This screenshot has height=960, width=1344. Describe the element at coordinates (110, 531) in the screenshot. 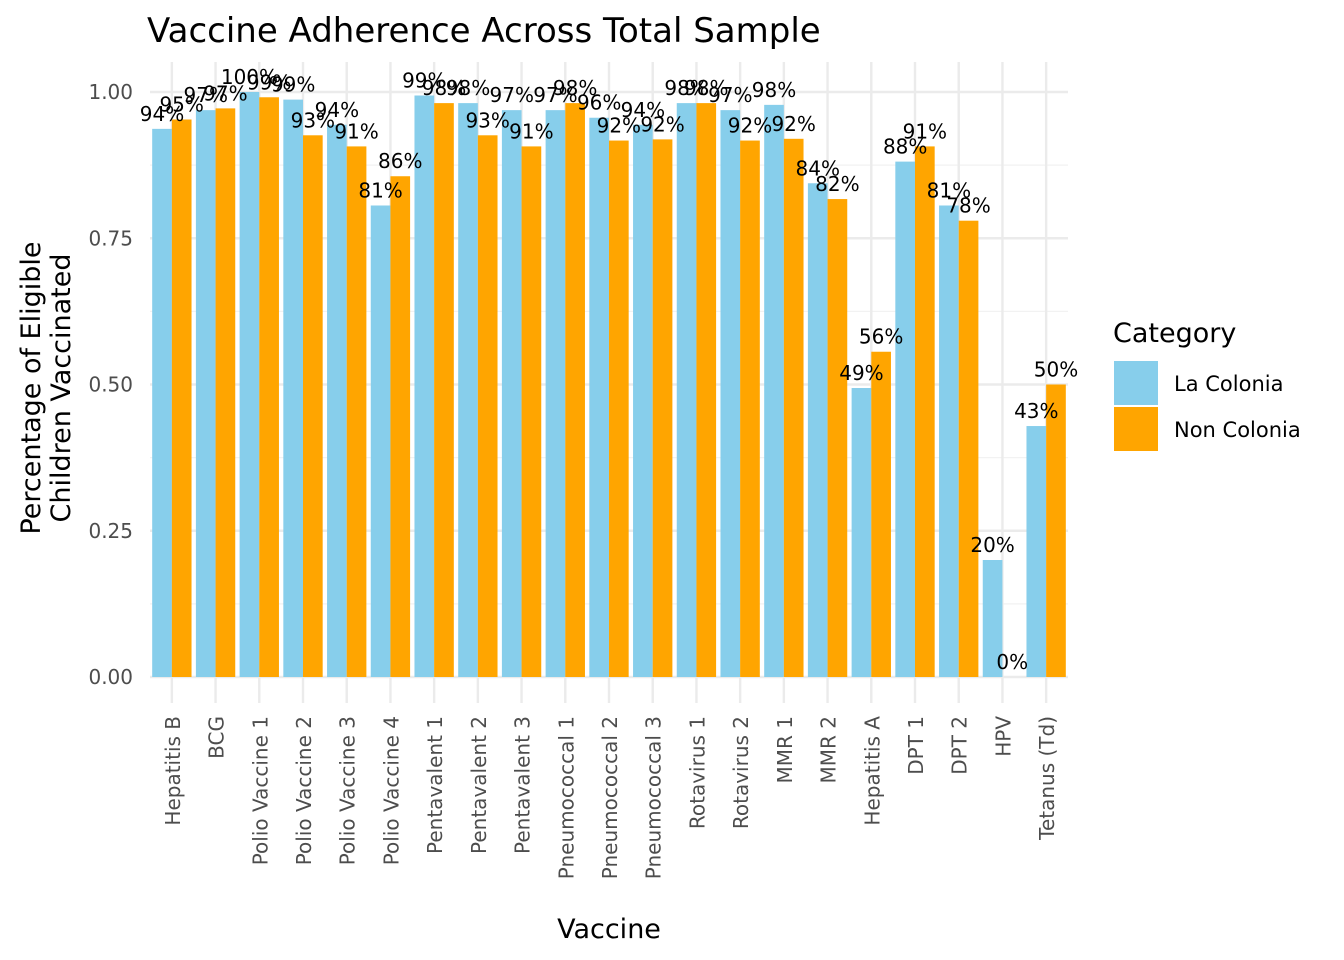

I see `y-tick-label: 0.25` at that location.